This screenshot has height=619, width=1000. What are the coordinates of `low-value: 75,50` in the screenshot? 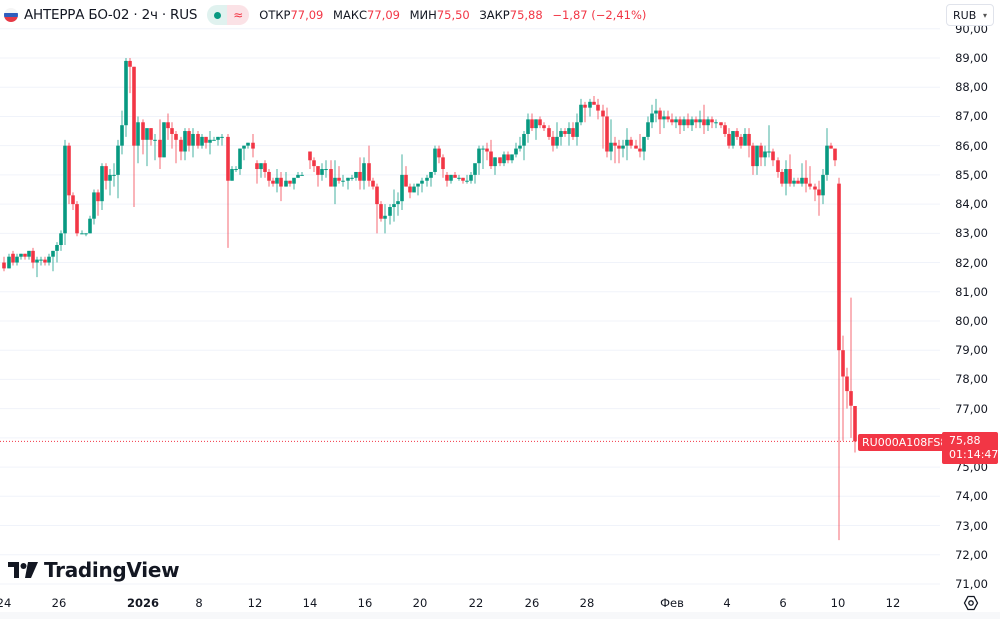 It's located at (453, 15).